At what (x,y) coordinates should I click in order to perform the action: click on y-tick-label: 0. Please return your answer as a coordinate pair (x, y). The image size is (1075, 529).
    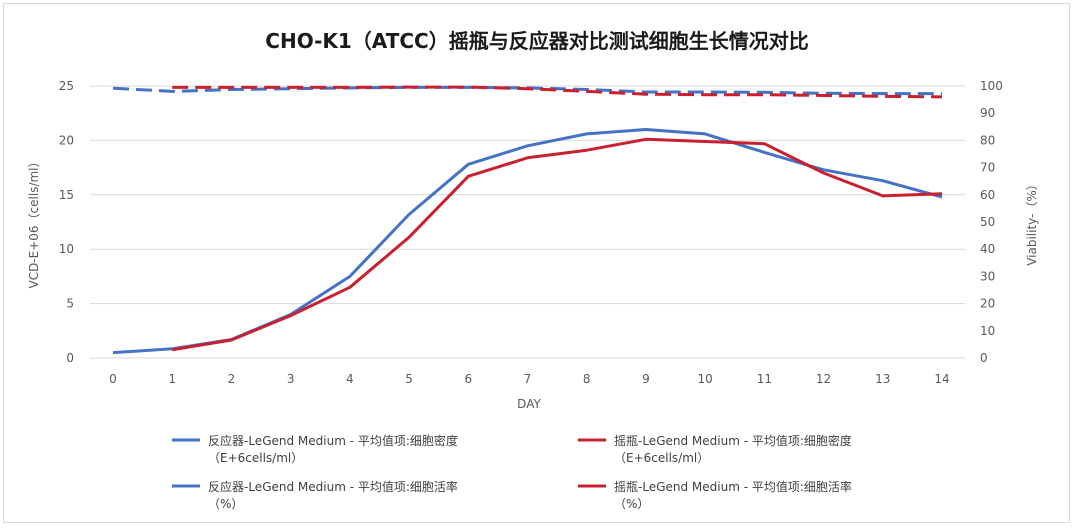
    Looking at the image, I should click on (70, 358).